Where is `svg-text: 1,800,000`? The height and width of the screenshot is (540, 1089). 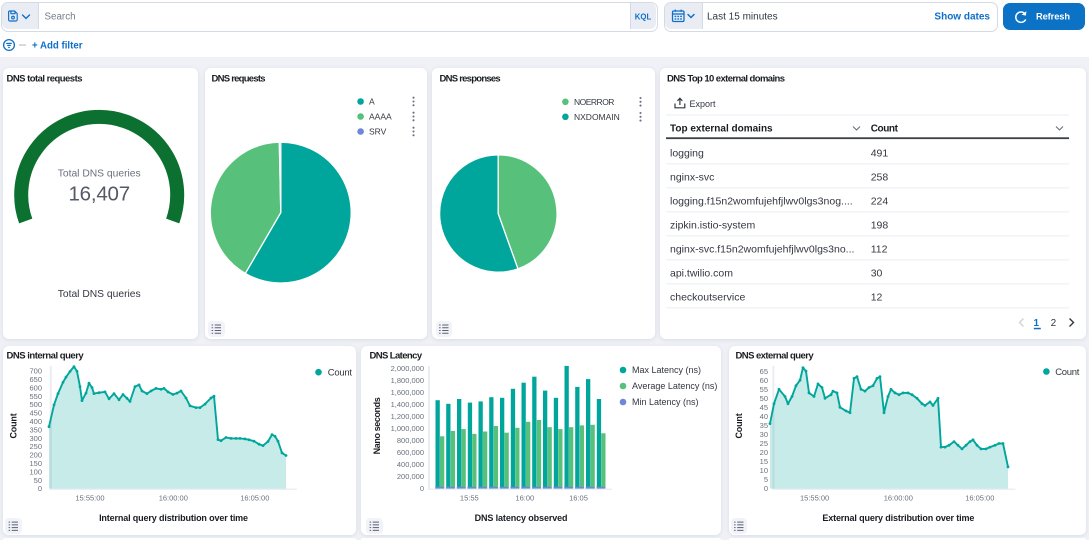
svg-text: 1,800,000 is located at coordinates (407, 380).